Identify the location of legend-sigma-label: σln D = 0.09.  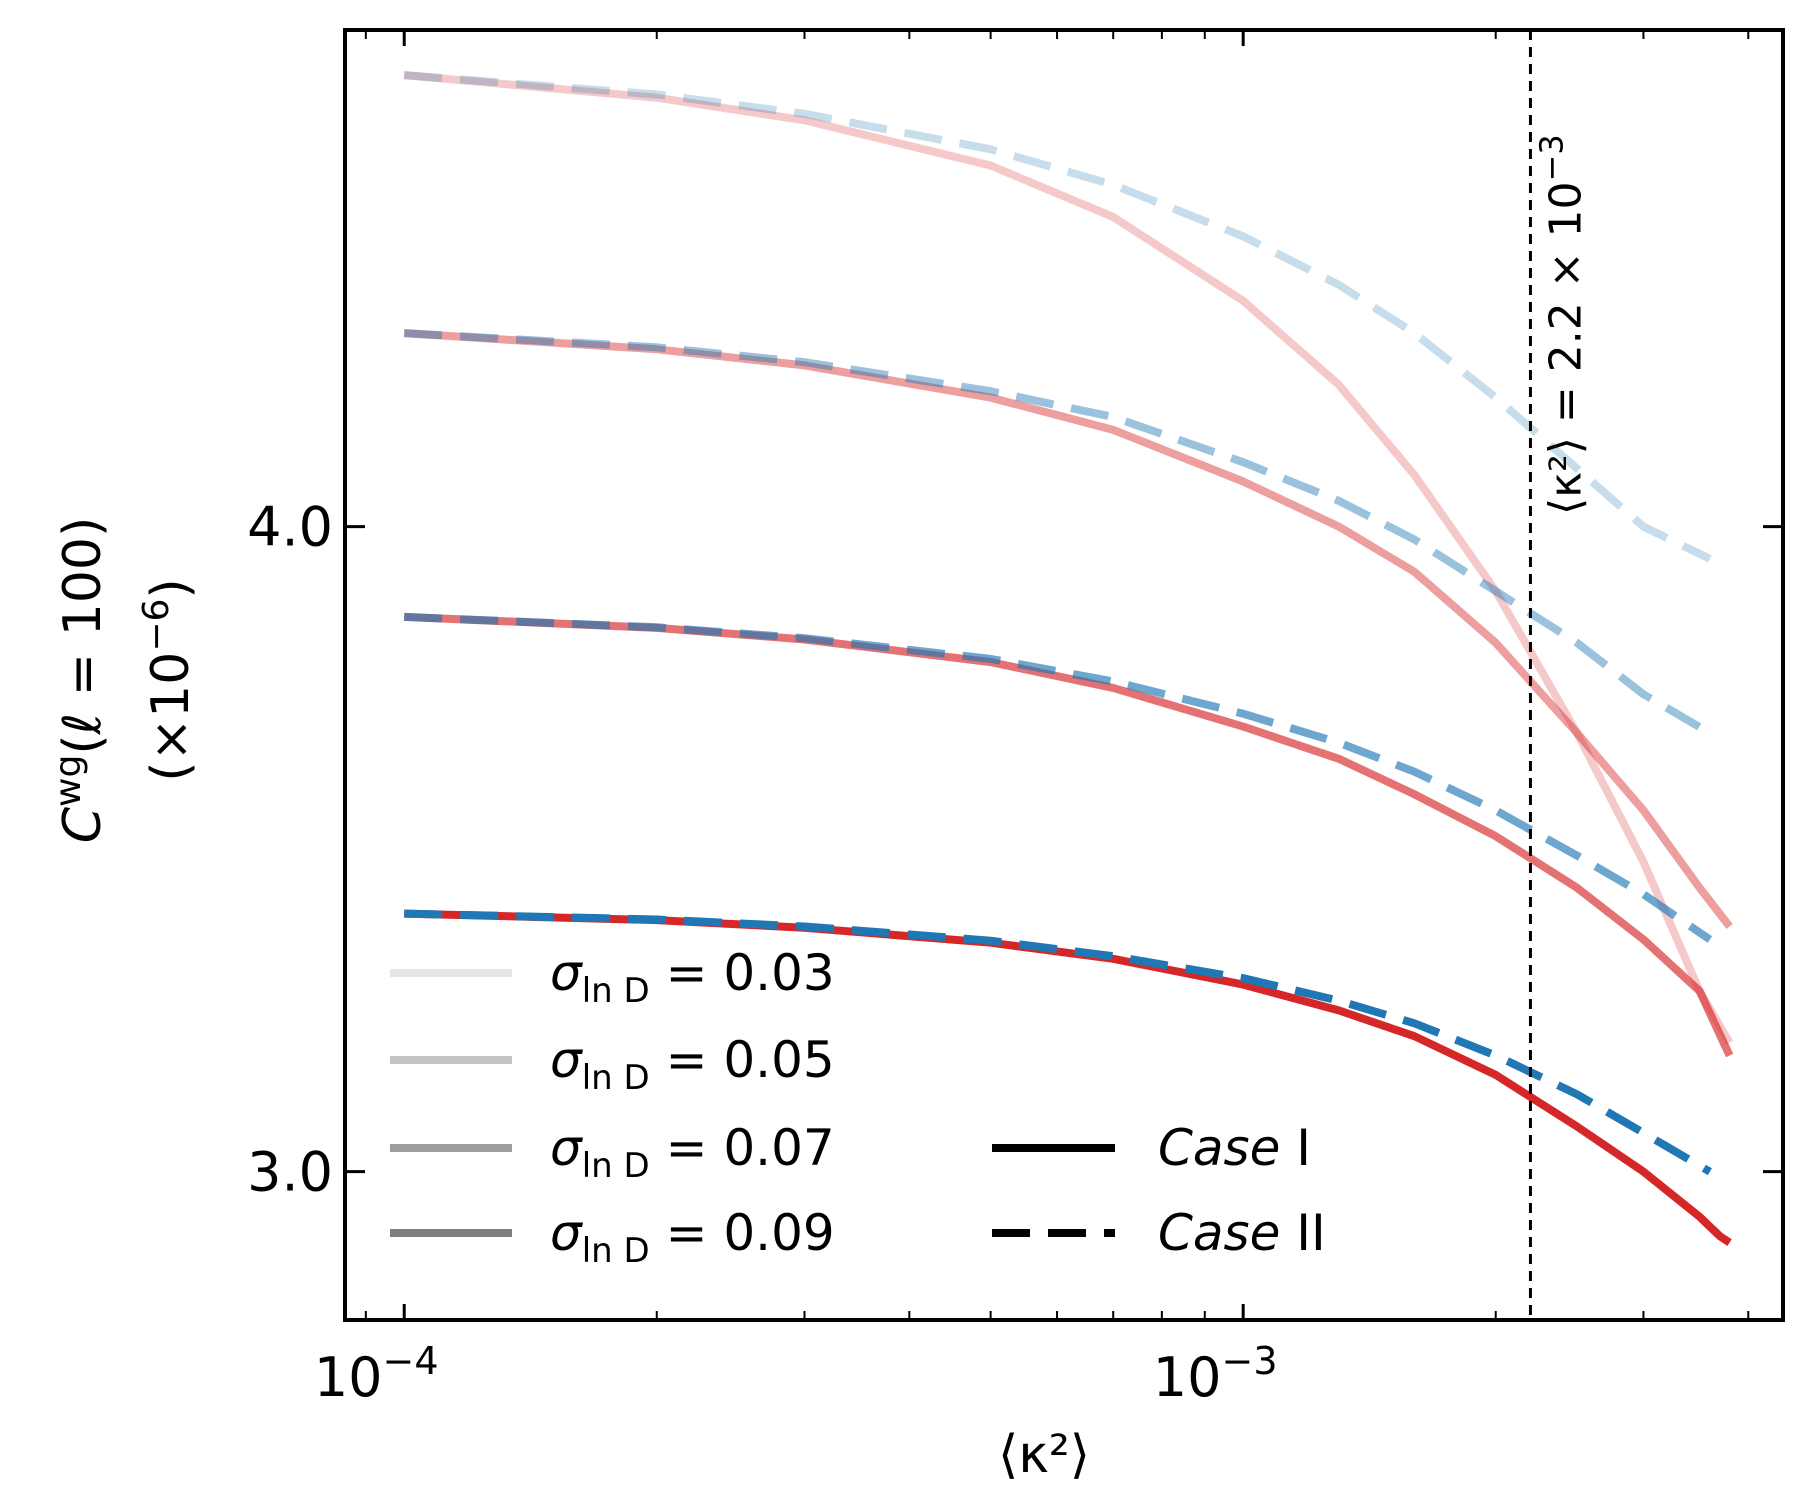
(692, 1237).